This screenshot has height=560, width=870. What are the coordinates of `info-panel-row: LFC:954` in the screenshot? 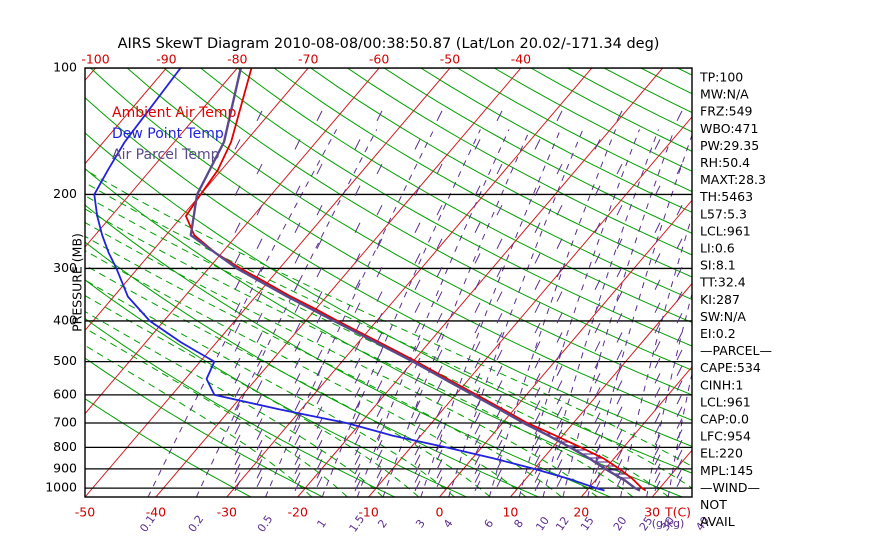 It's located at (725, 436).